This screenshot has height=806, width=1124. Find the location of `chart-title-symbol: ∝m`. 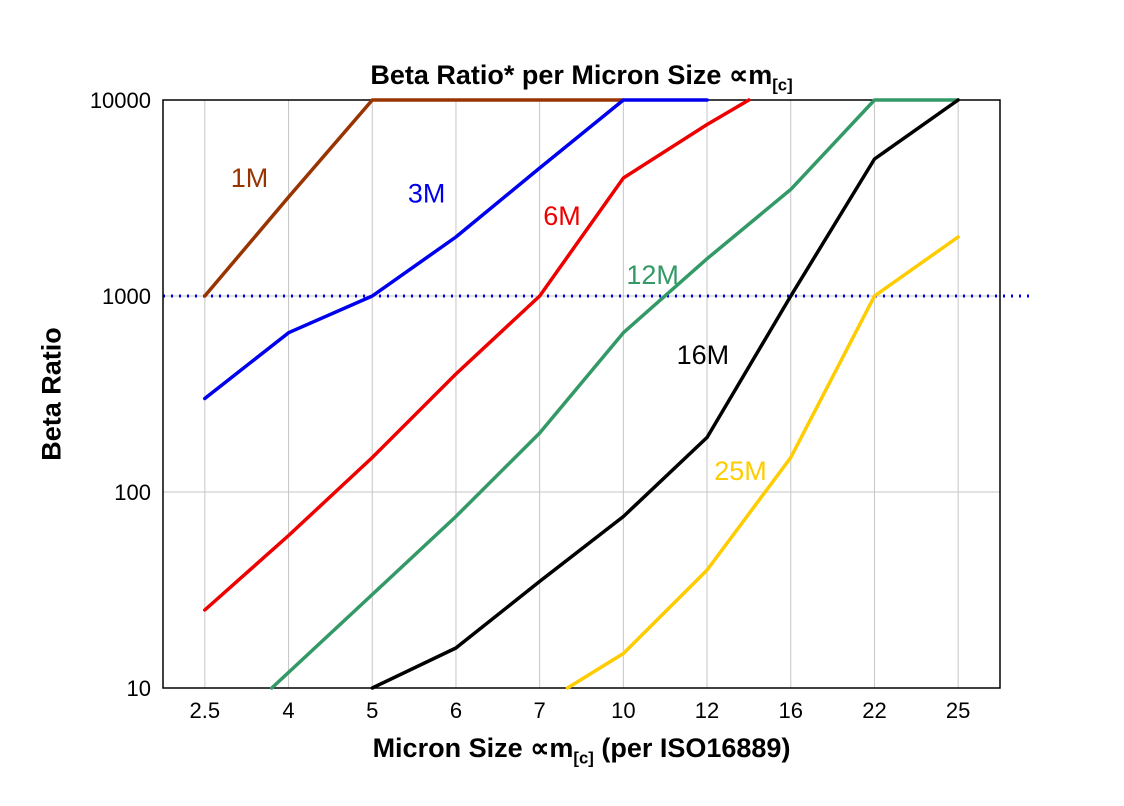

chart-title-symbol: ∝m is located at coordinates (750, 75).